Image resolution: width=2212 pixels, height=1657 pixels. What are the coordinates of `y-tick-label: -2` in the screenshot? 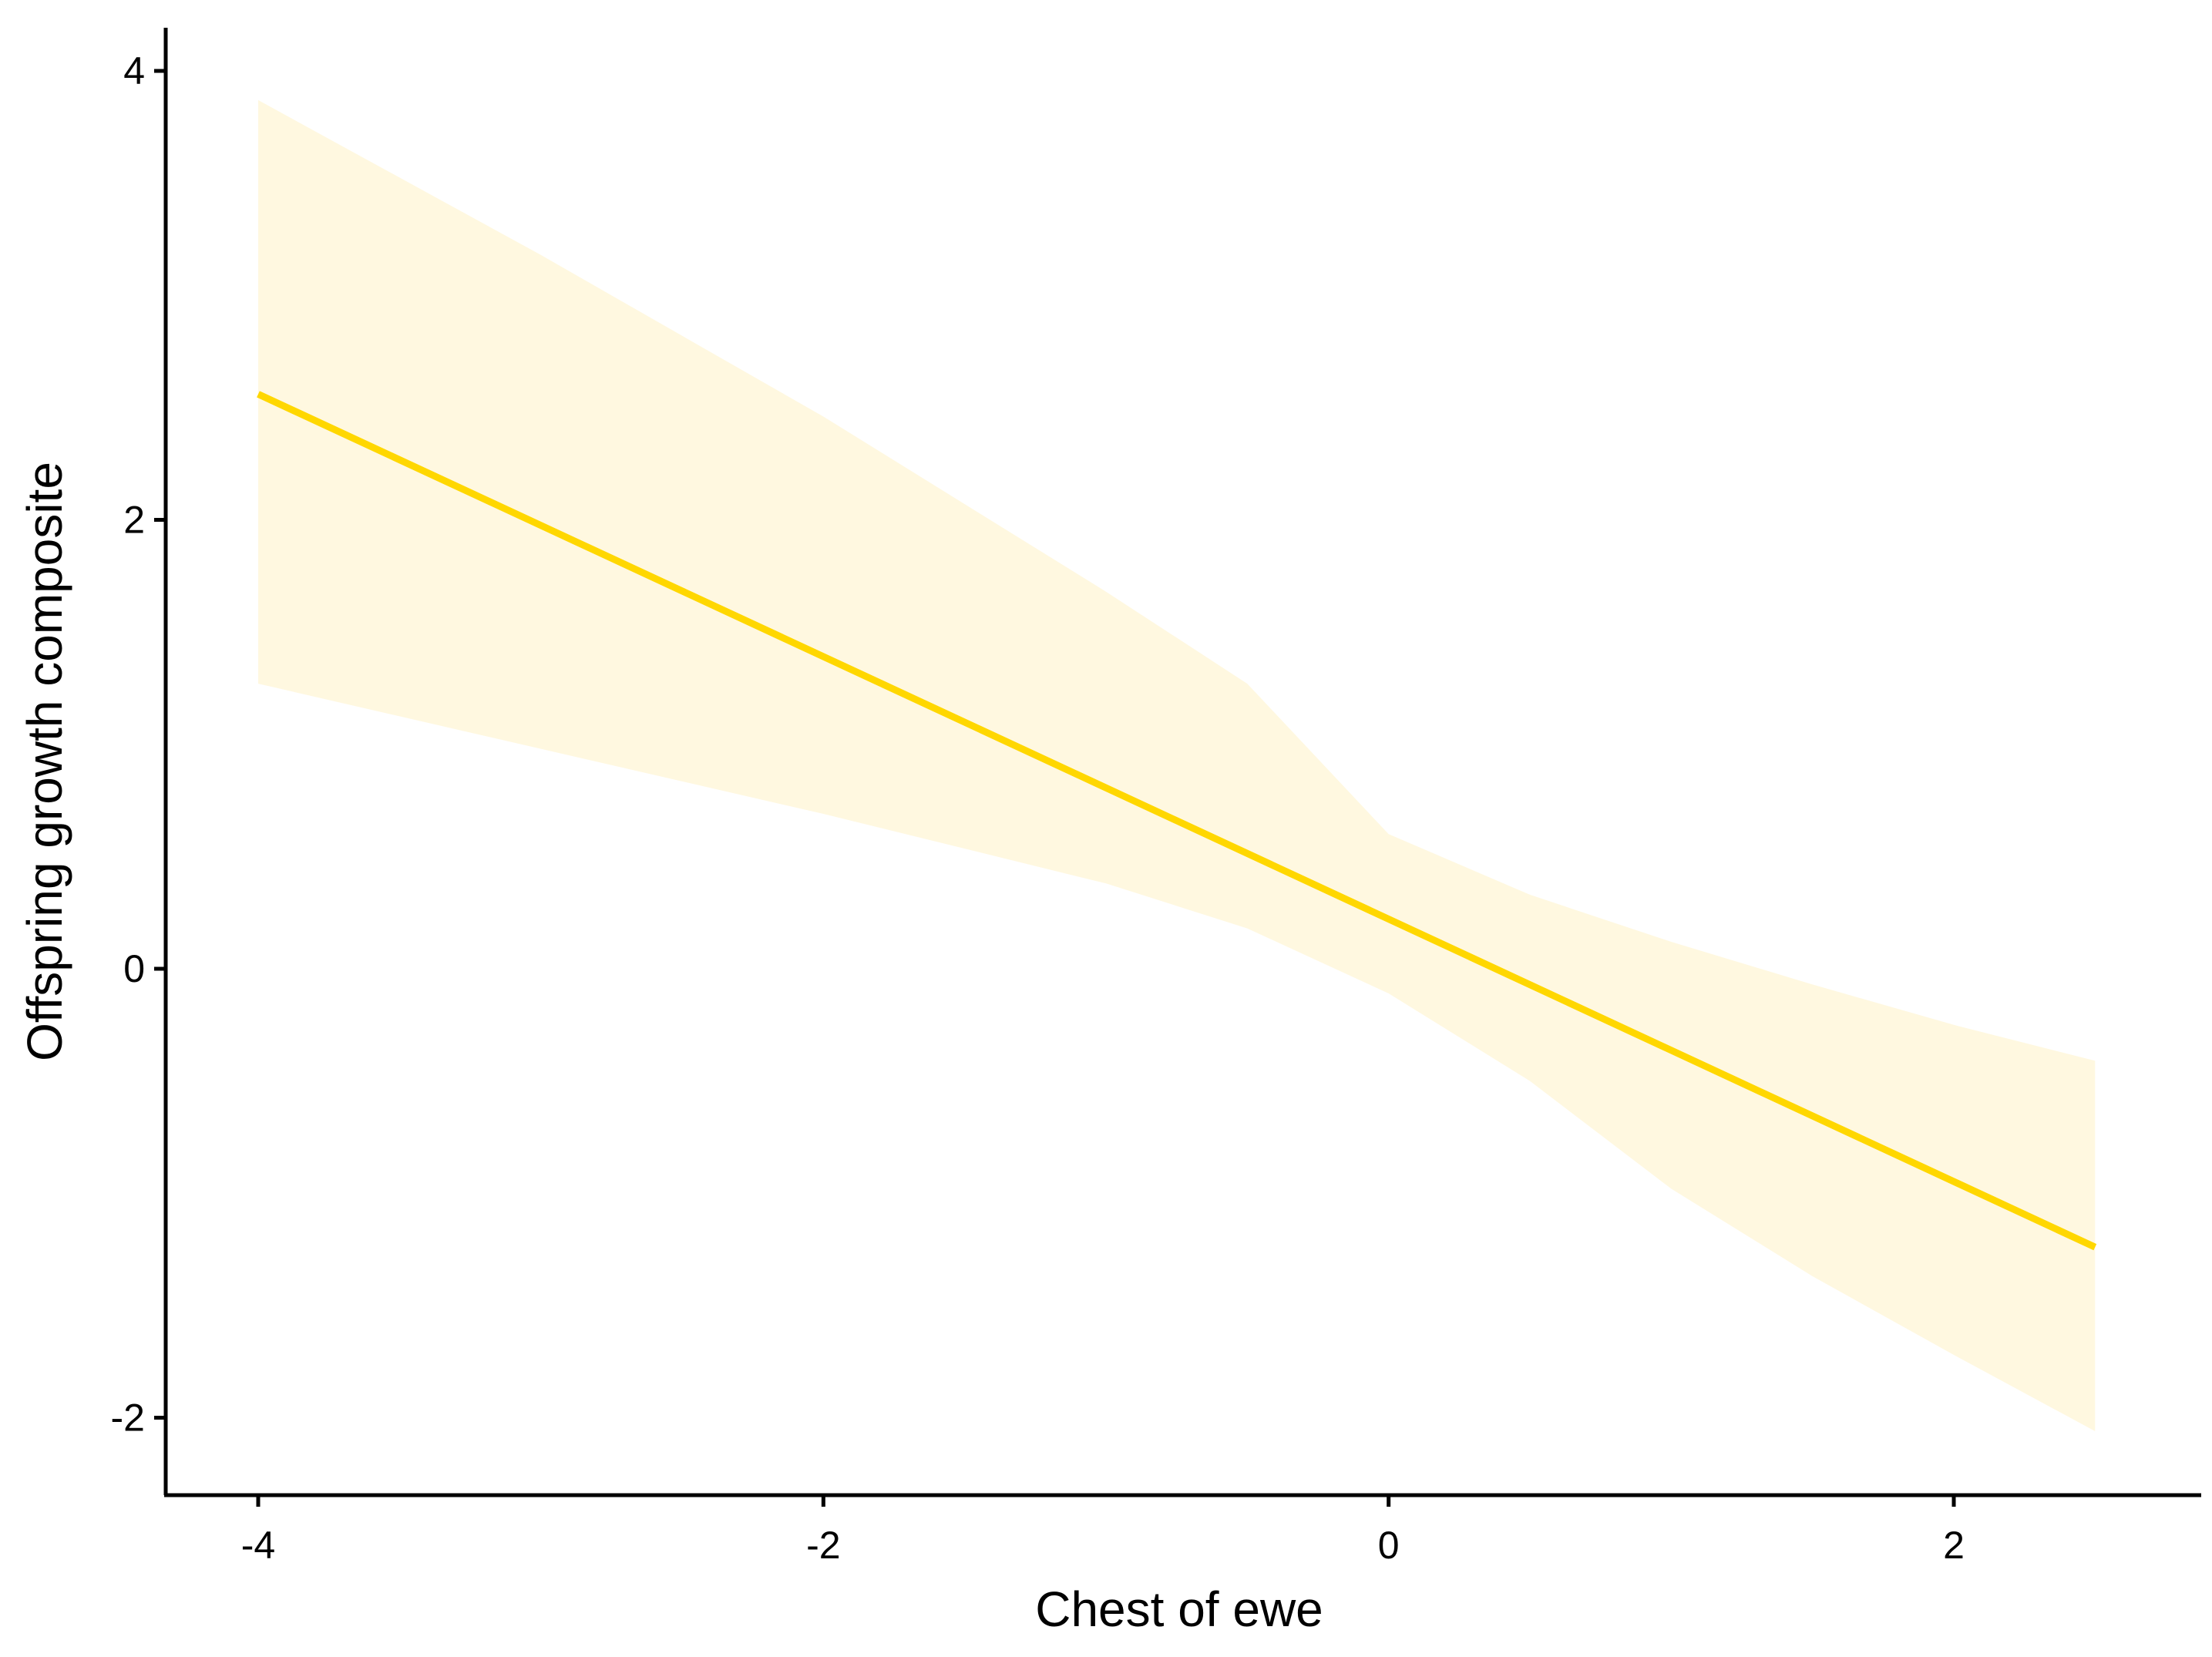 It's located at (128, 1418).